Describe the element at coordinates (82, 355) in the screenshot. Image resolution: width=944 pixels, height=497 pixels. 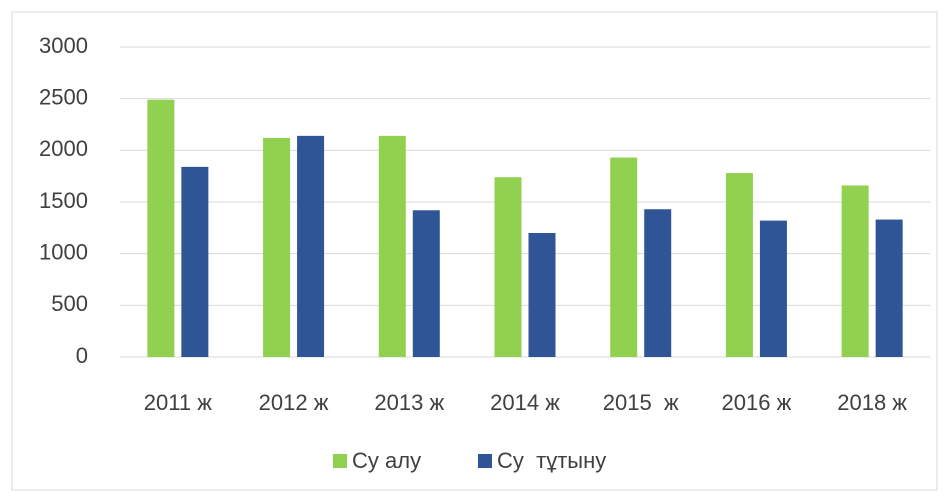
I see `y-tick-label: 0` at that location.